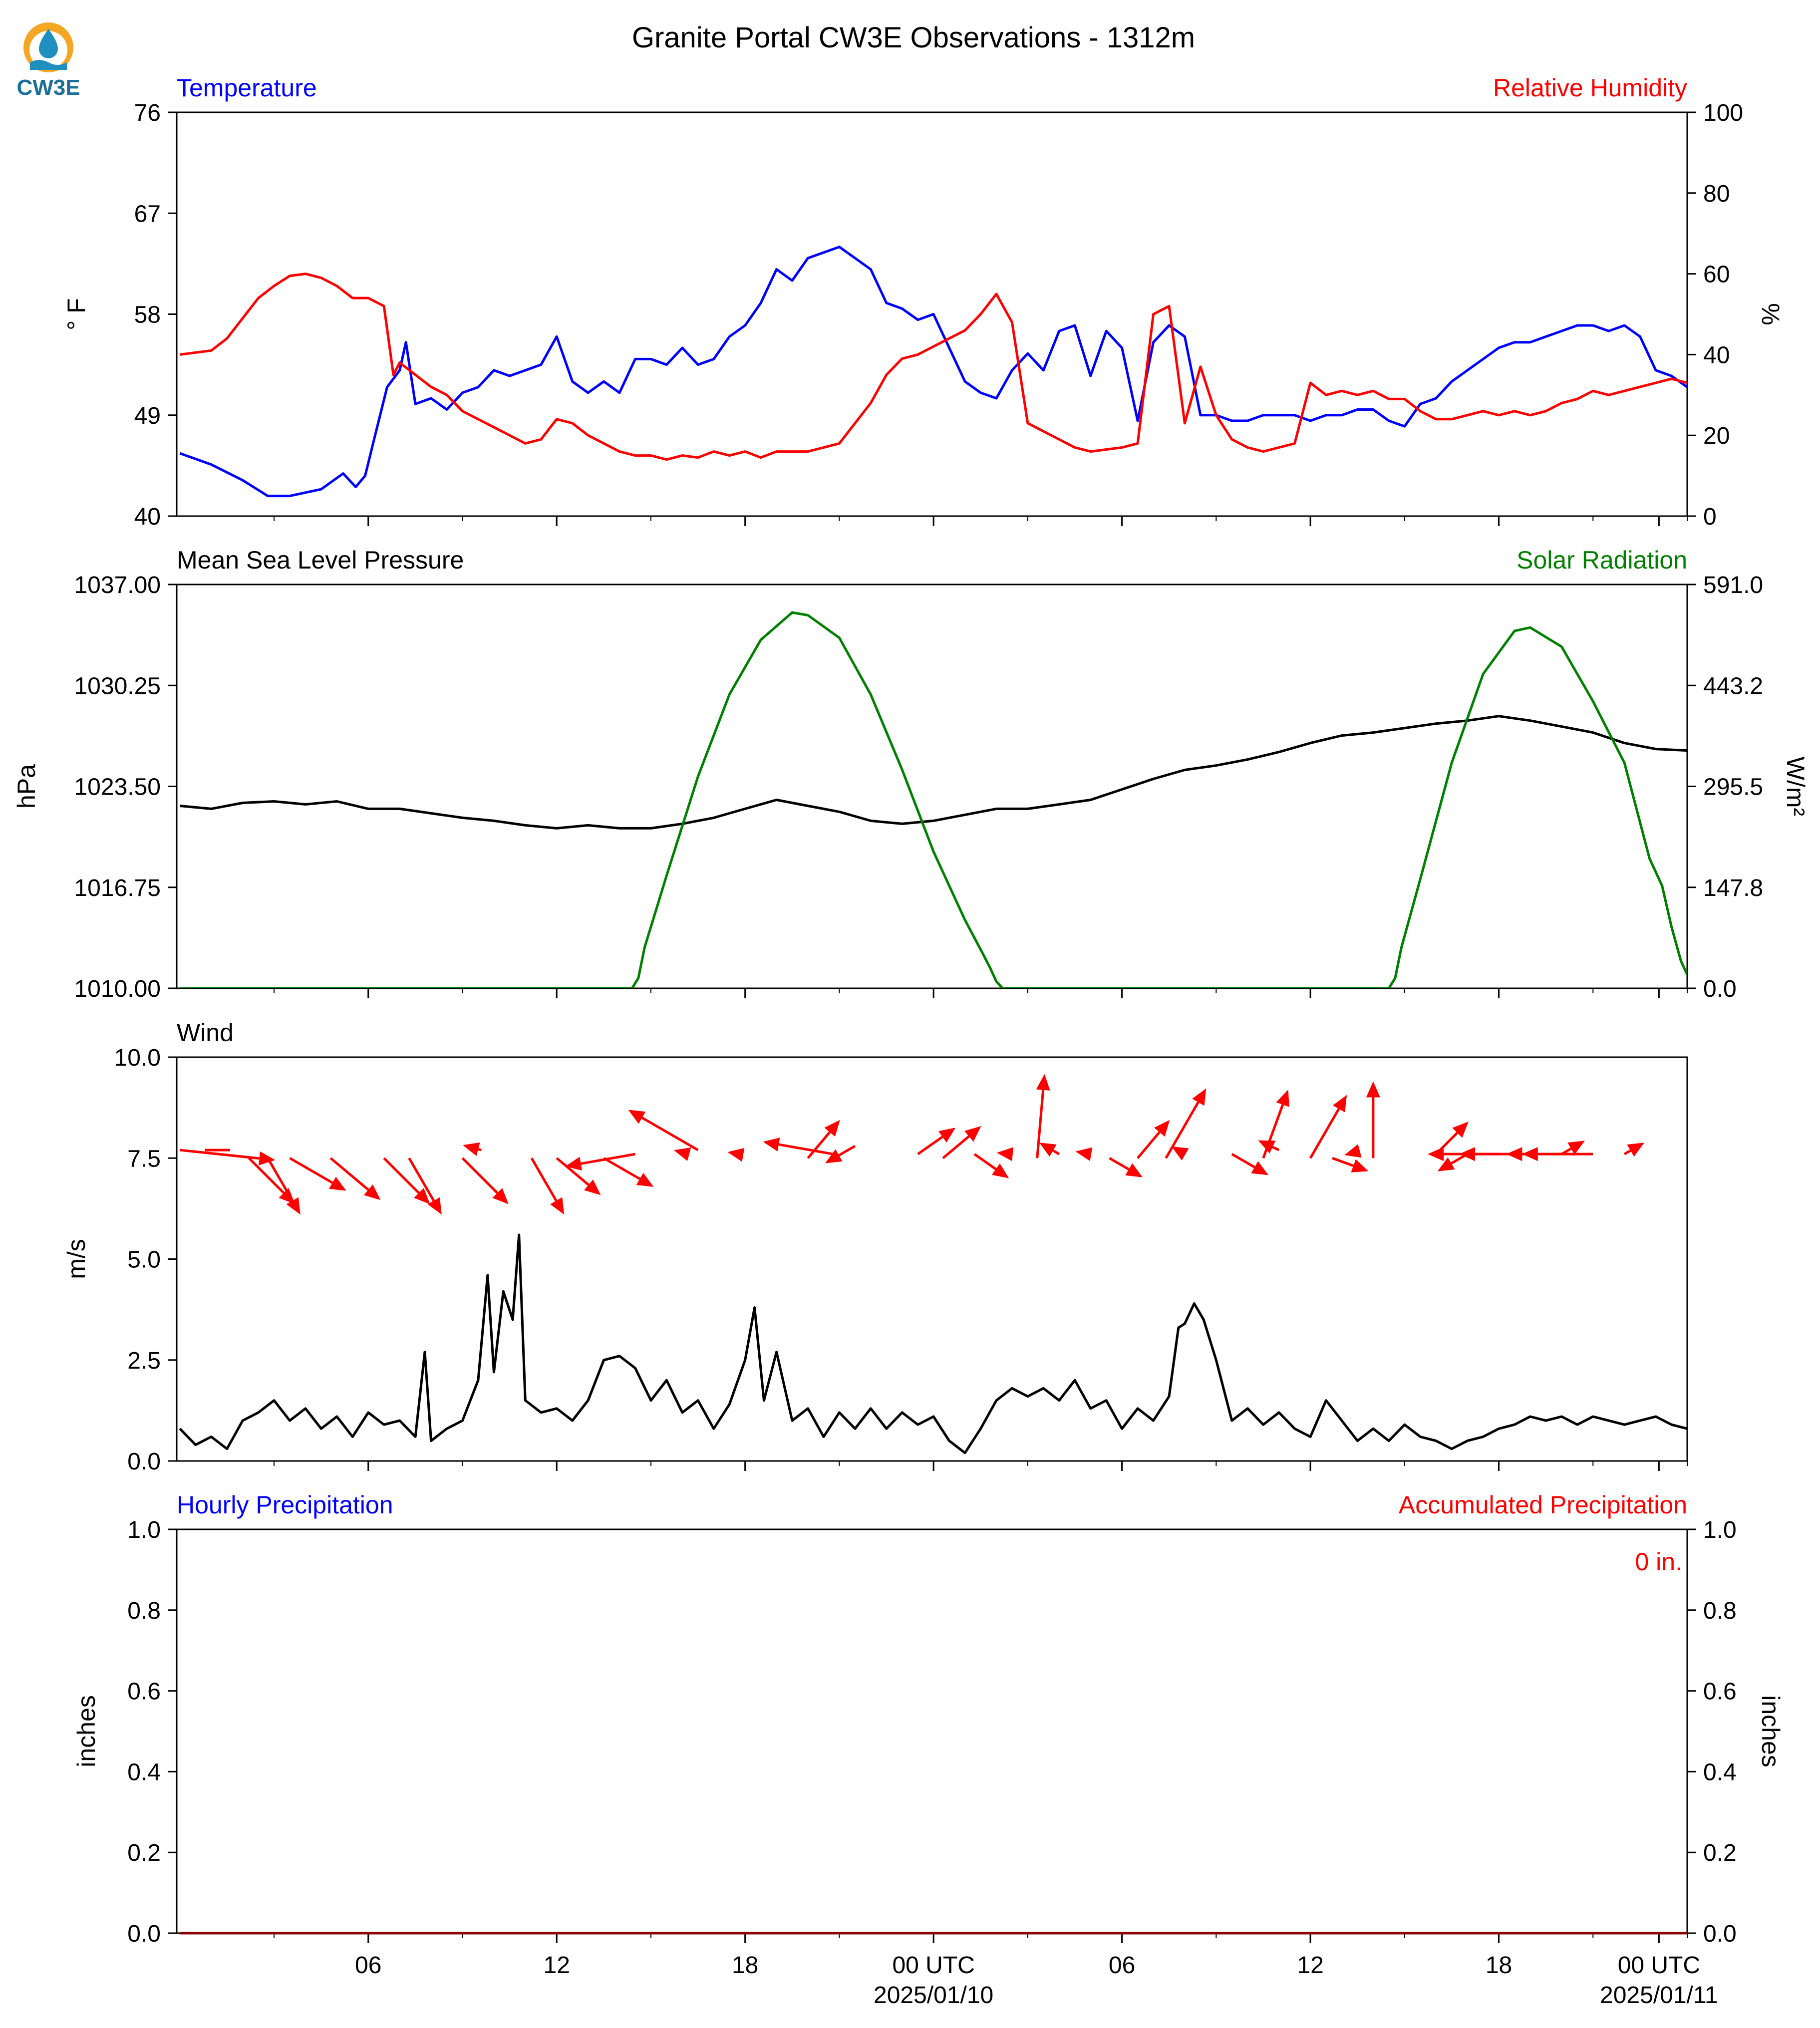  What do you see at coordinates (1720, 989) in the screenshot?
I see `y2-tick-label: 0.0` at bounding box center [1720, 989].